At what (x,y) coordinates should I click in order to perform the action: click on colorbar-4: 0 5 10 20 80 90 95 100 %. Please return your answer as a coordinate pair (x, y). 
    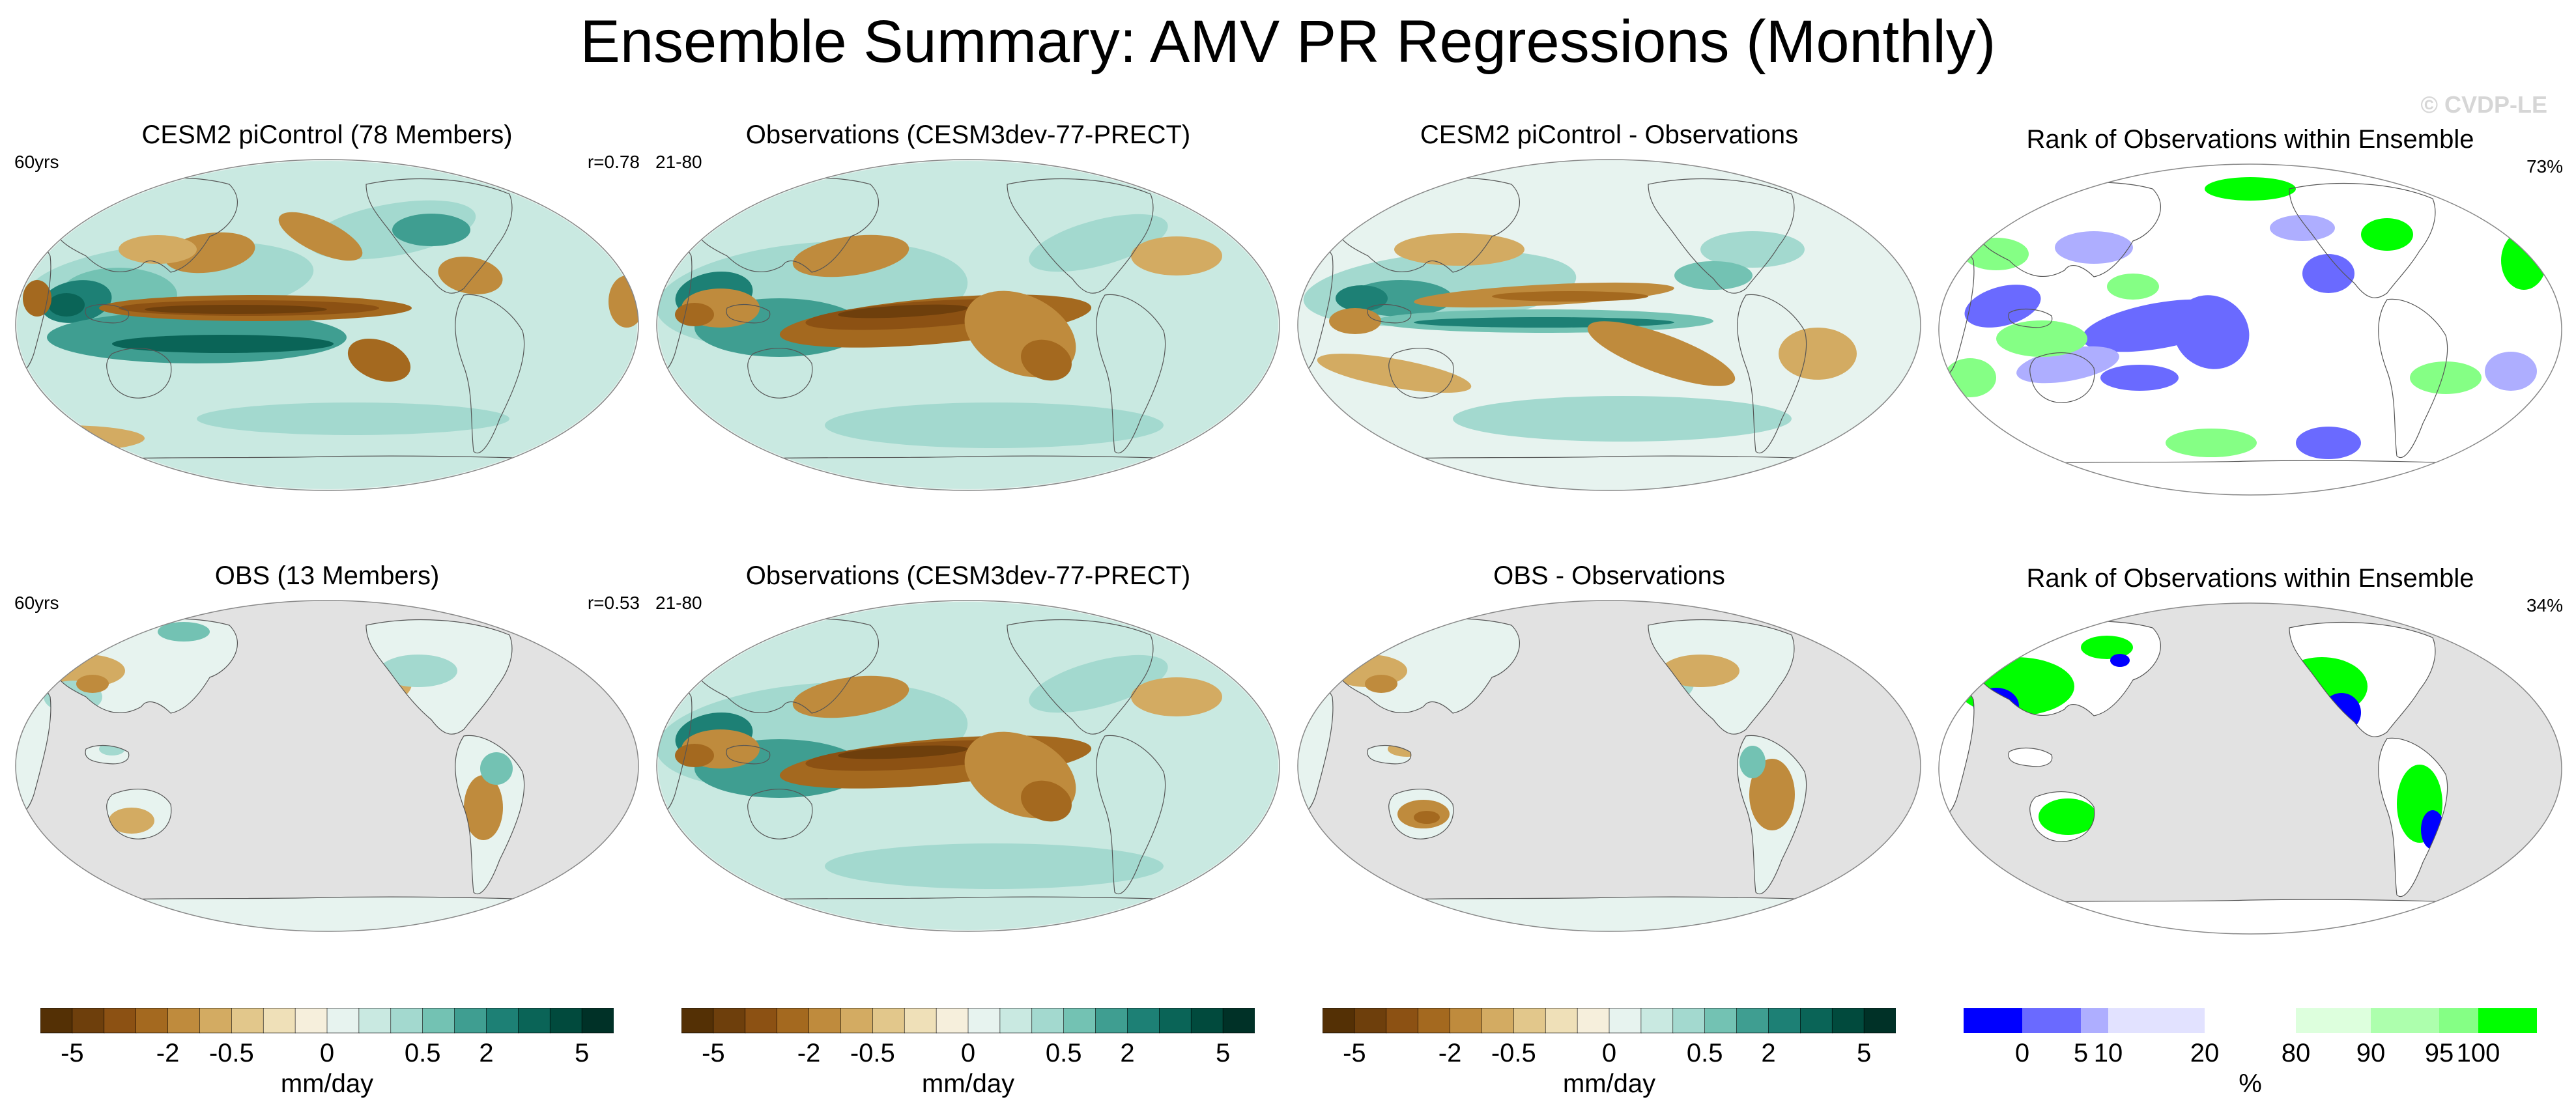
    Looking at the image, I should click on (2250, 1053).